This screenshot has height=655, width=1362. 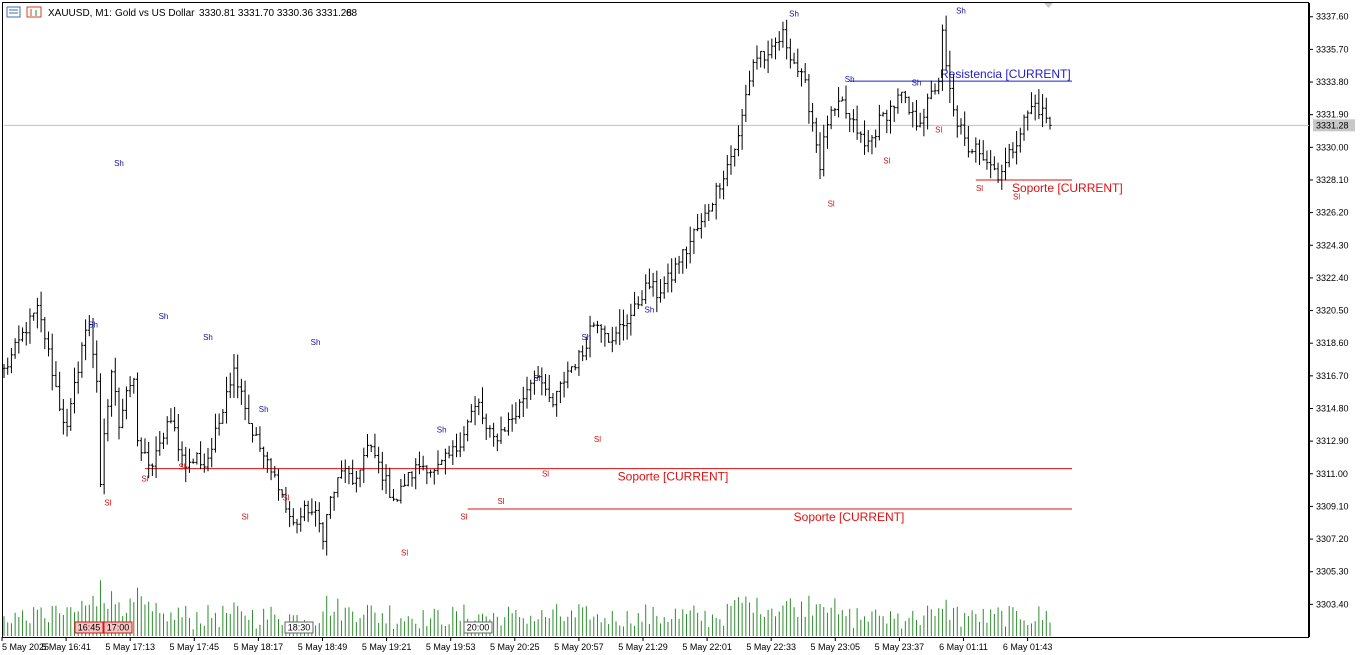 What do you see at coordinates (1048, 5) in the screenshot?
I see `chart-shift-marker-icon` at bounding box center [1048, 5].